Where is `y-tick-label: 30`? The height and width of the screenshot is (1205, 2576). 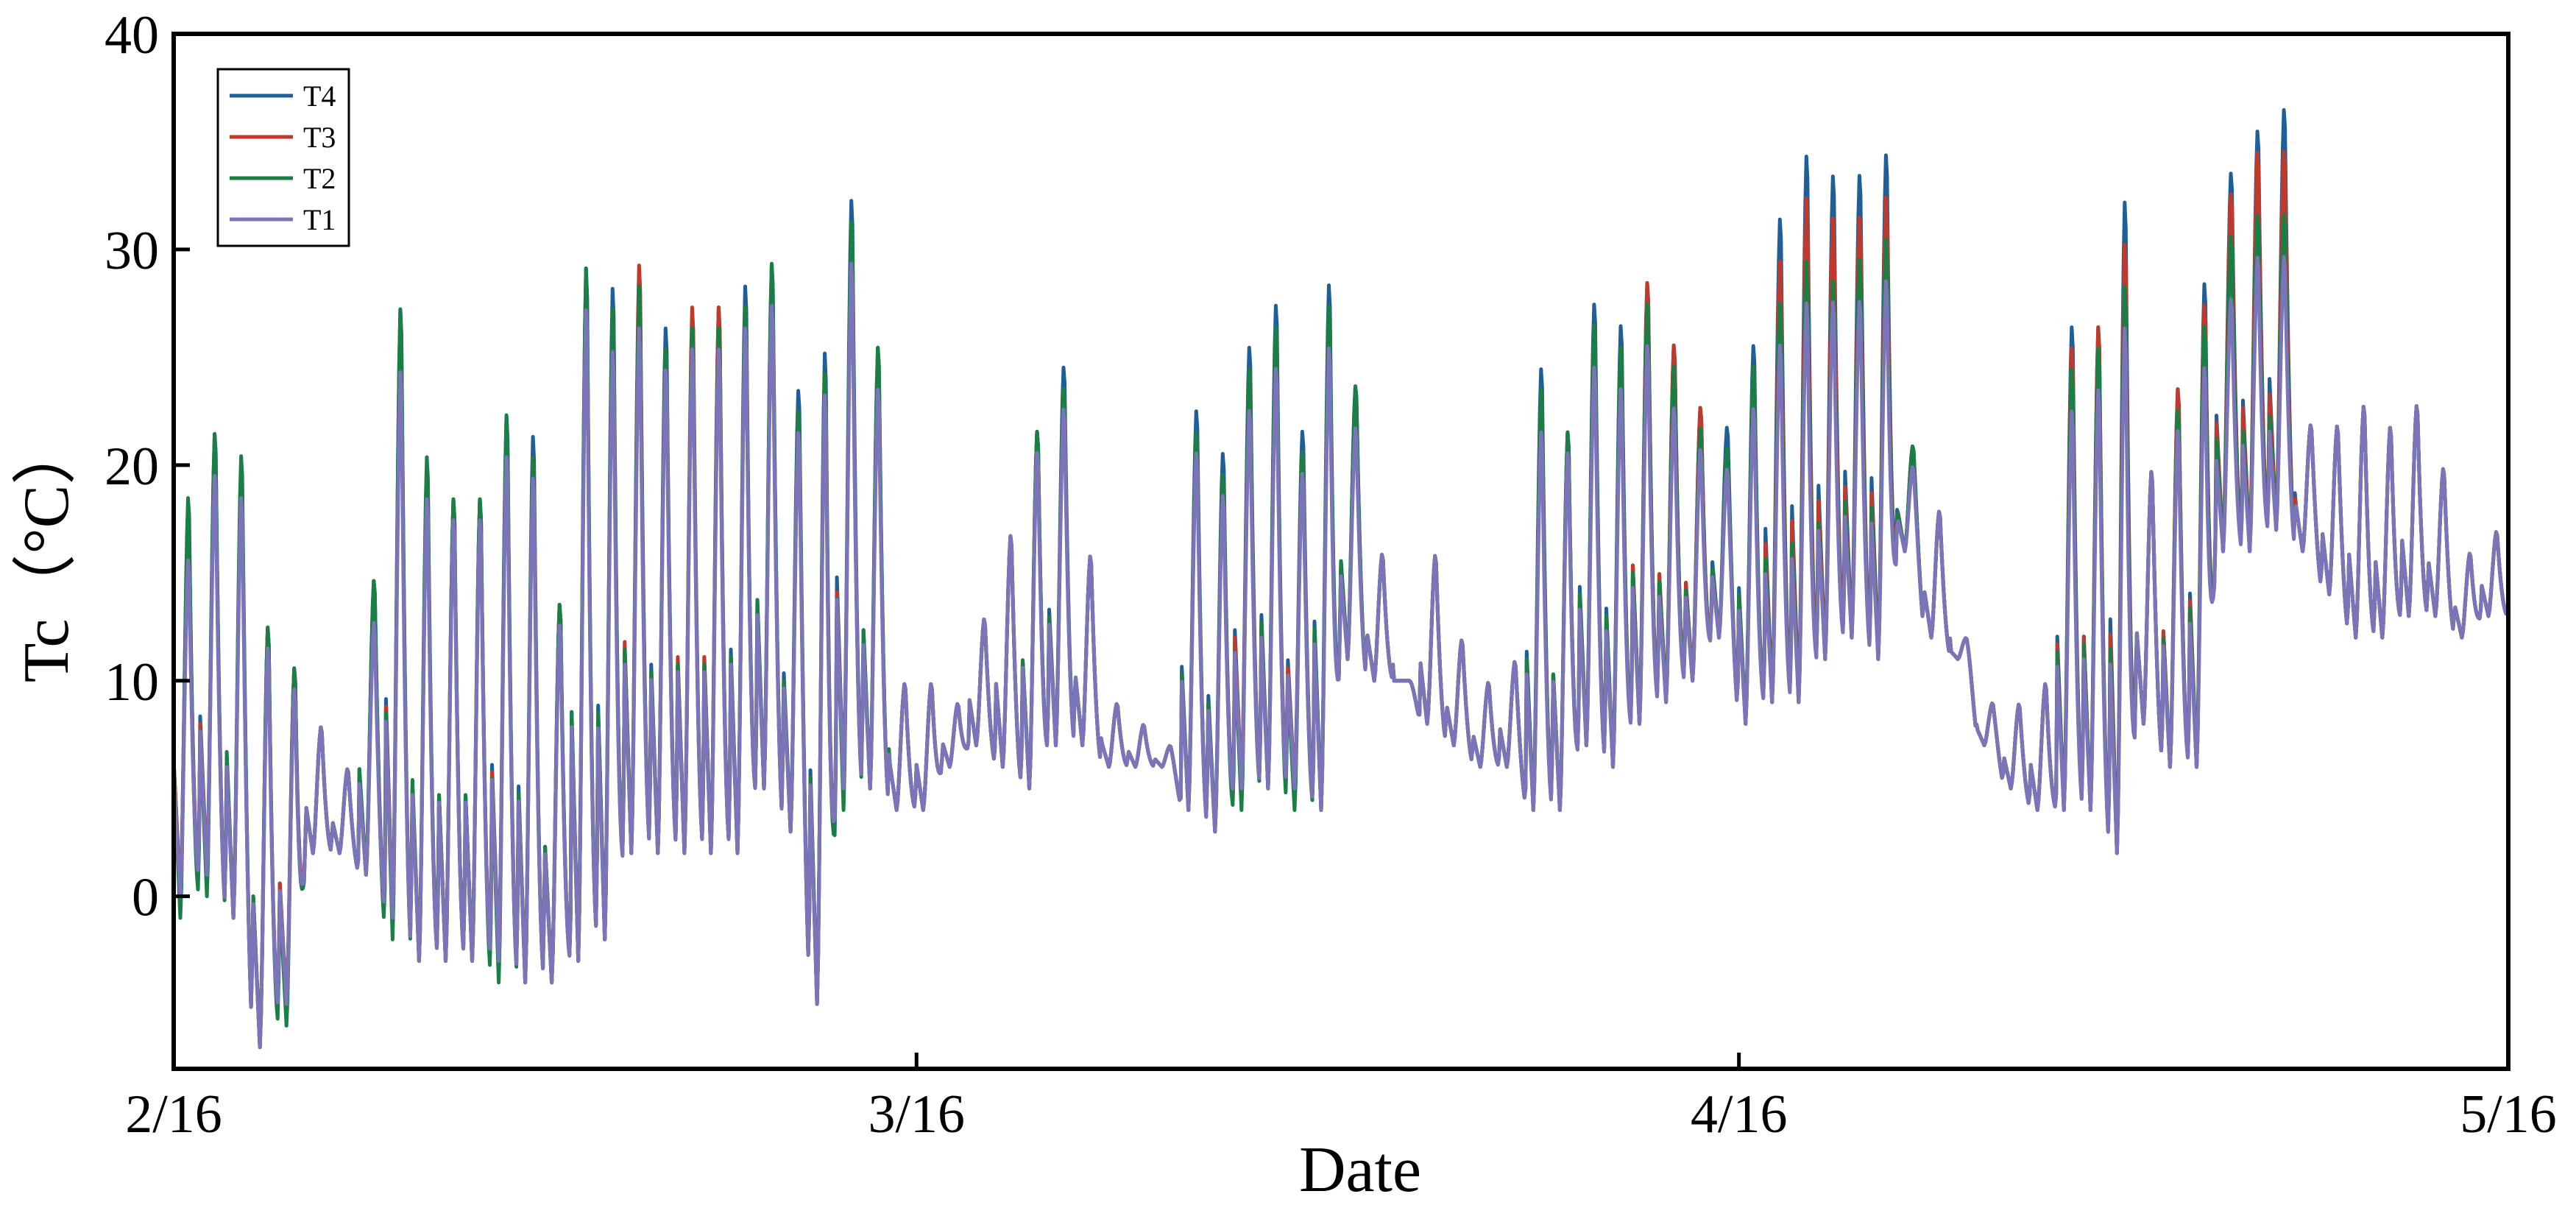
y-tick-label: 30 is located at coordinates (132, 251).